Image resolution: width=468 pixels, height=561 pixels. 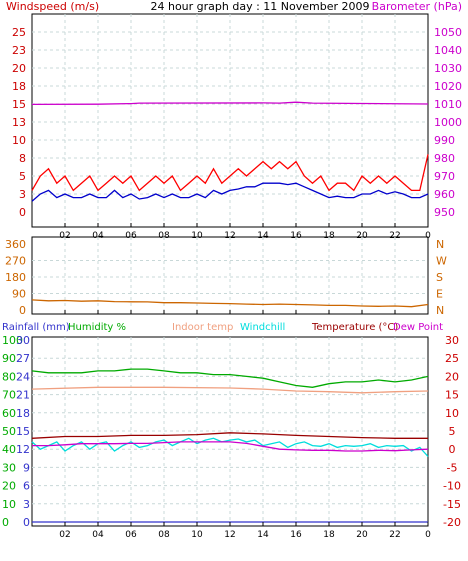 What do you see at coordinates (452, 376) in the screenshot?
I see `temp-tick: 20` at bounding box center [452, 376].